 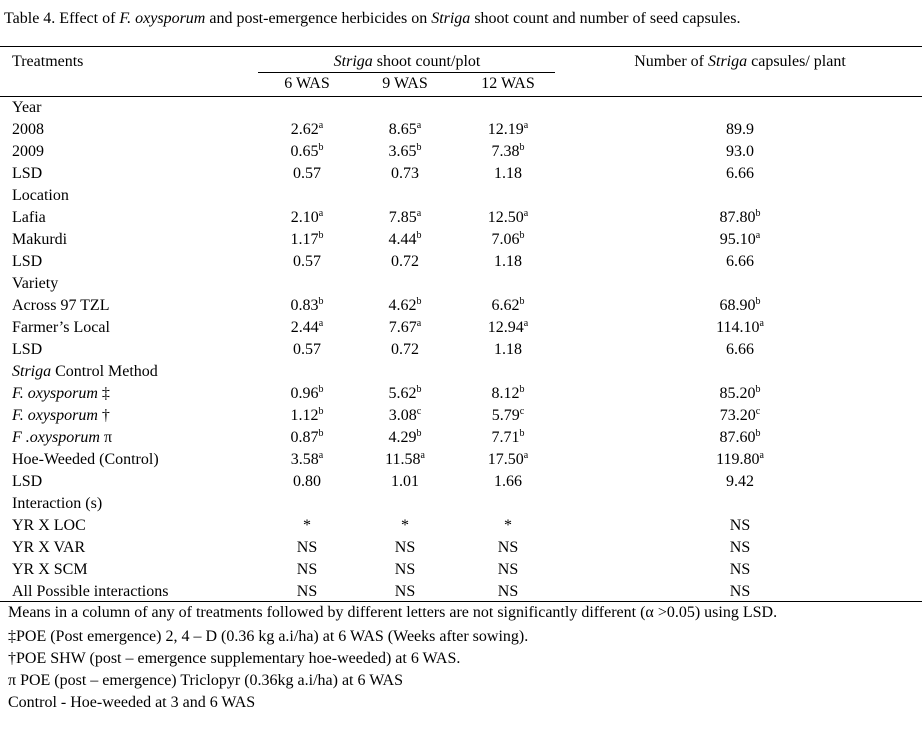 I want to click on cell: 8.65a, so click(x=405, y=130).